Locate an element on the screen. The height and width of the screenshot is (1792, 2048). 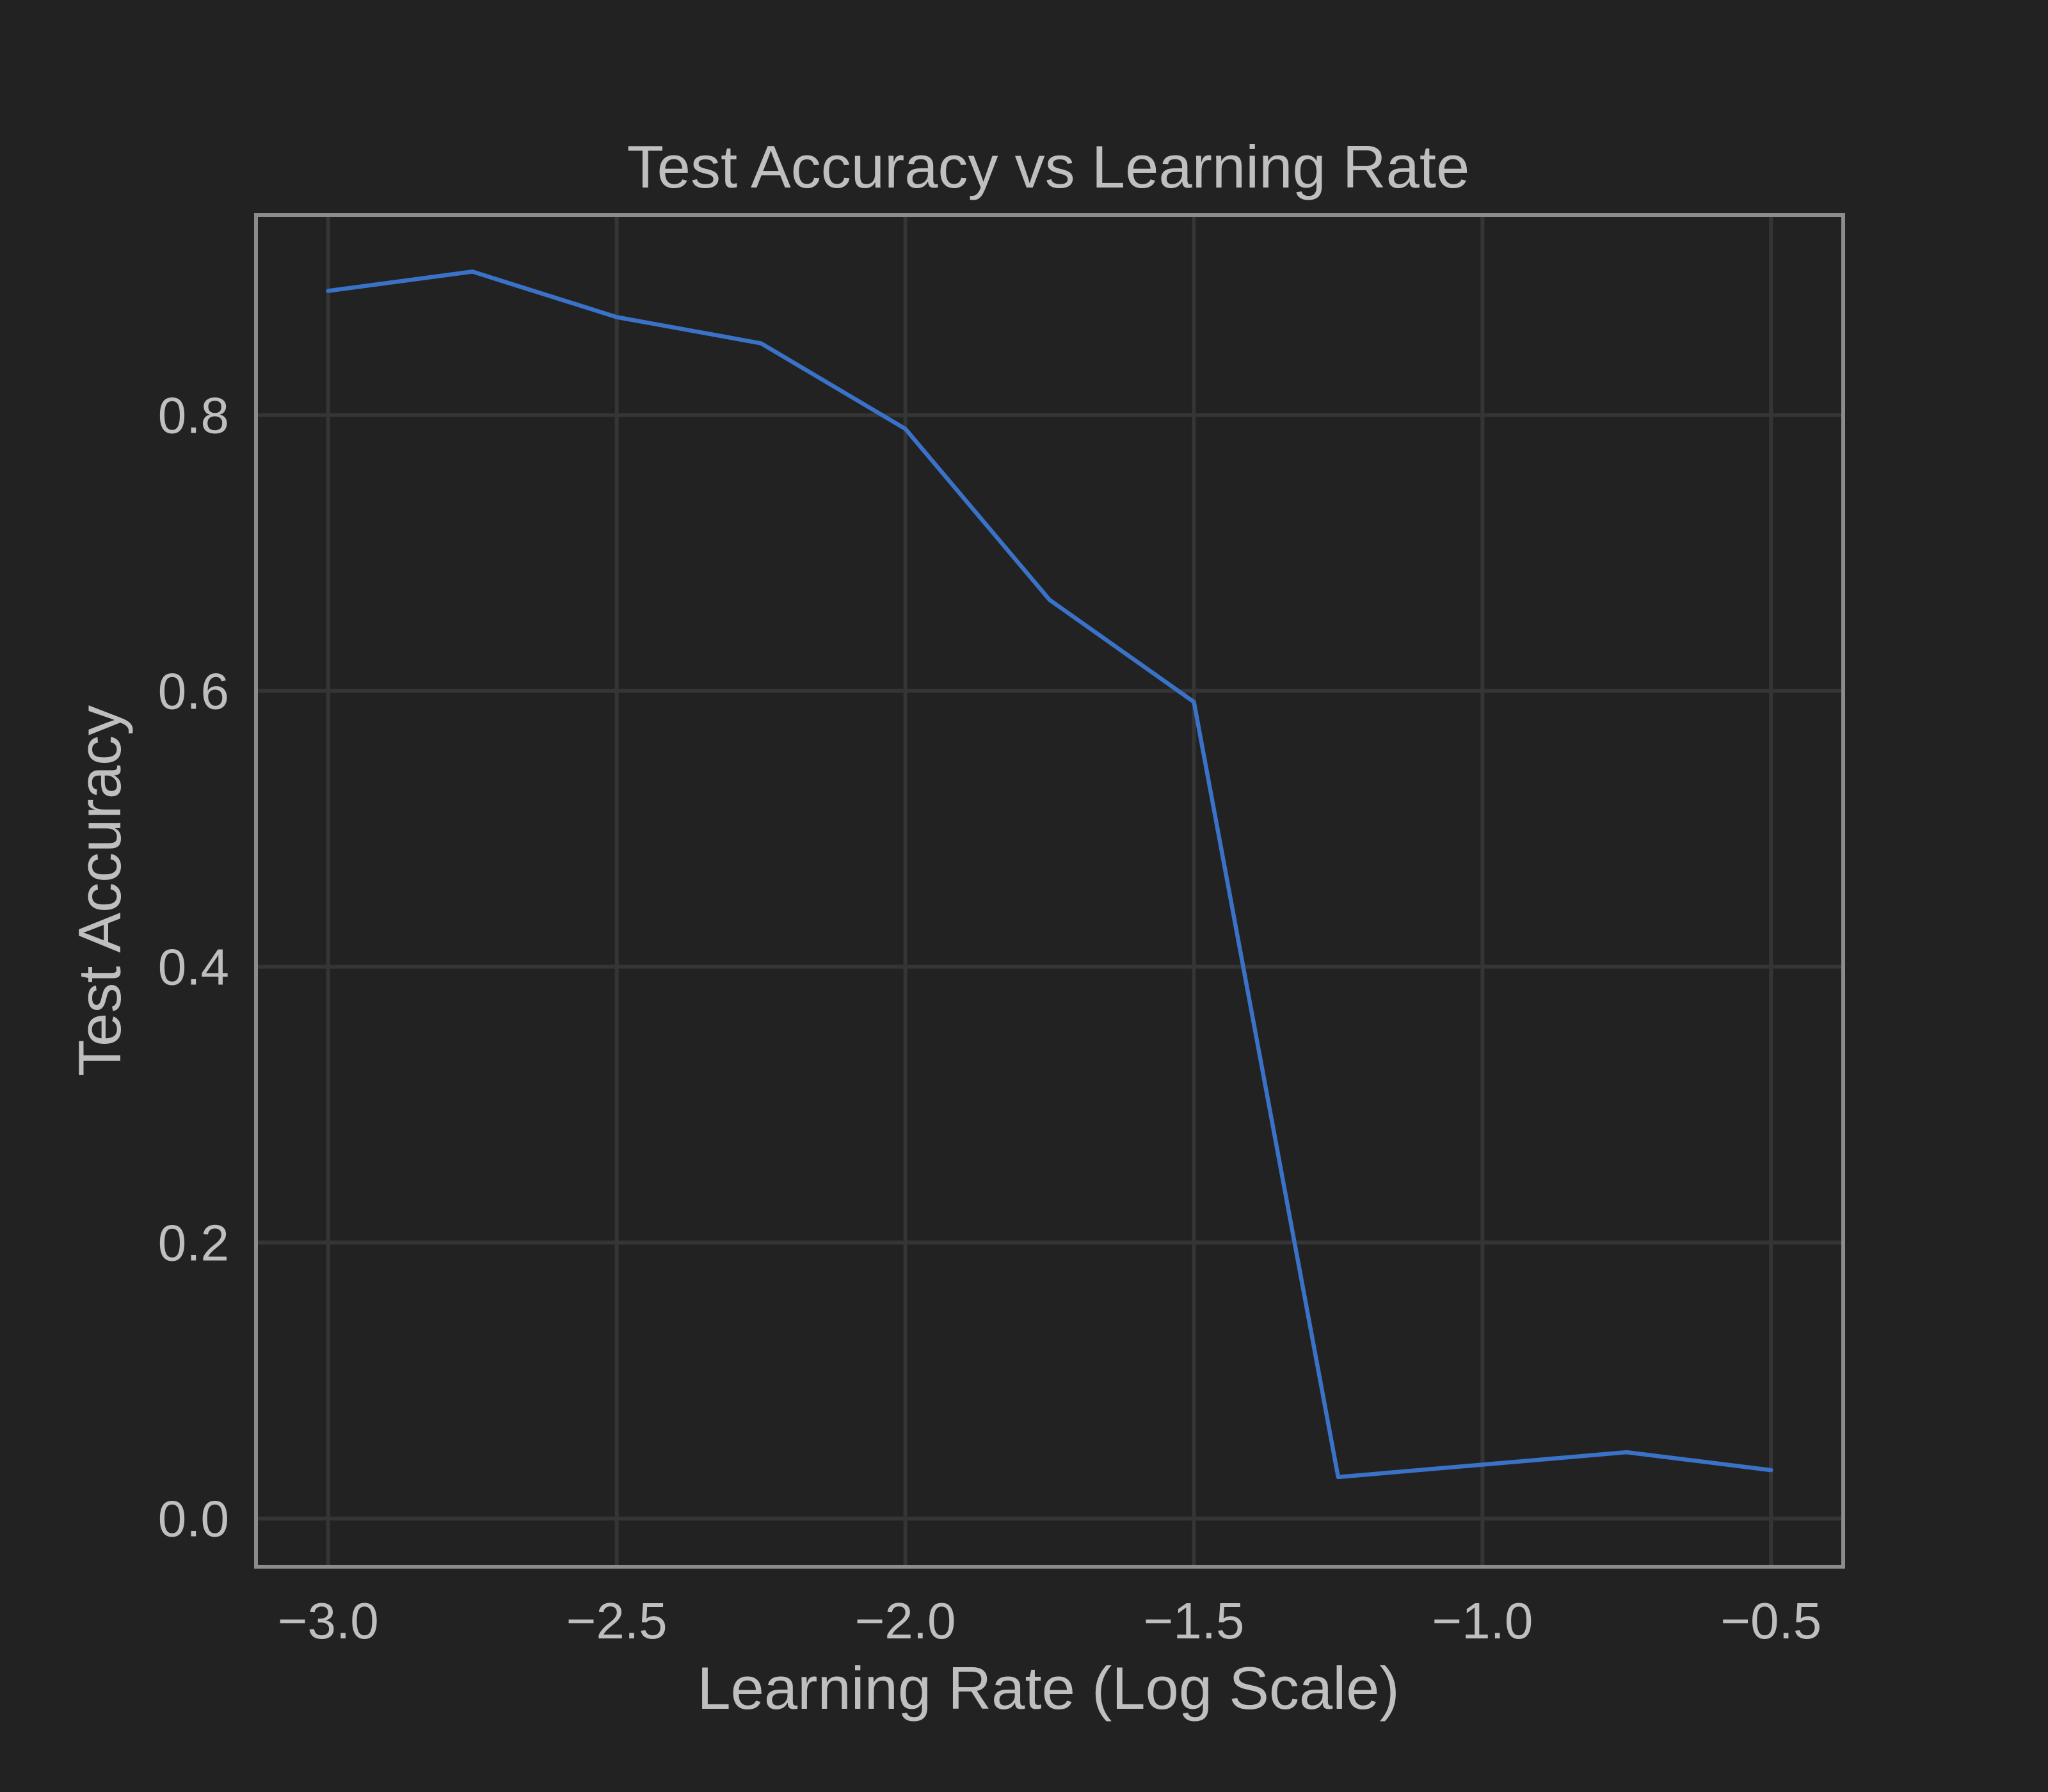
y-tick-label: 0.2 is located at coordinates (193, 1243).